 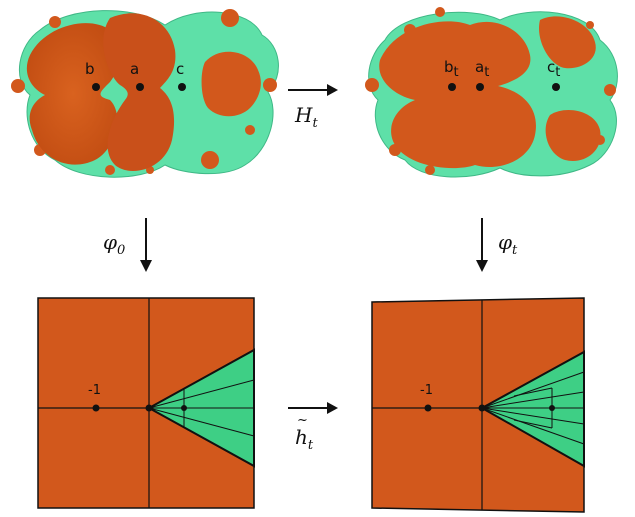 What do you see at coordinates (182, 87) in the screenshot?
I see `left-point-c` at bounding box center [182, 87].